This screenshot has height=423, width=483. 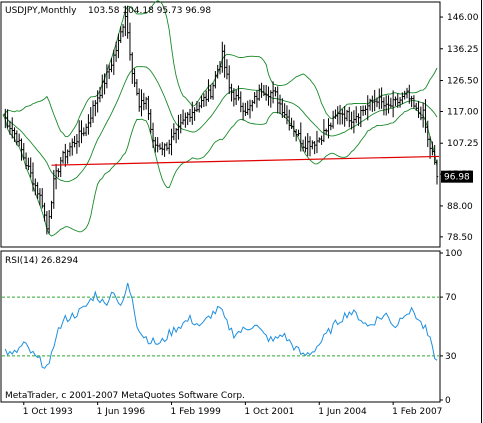 What do you see at coordinates (451, 327) in the screenshot?
I see `rsi-y-axis: 100 70 30 0` at bounding box center [451, 327].